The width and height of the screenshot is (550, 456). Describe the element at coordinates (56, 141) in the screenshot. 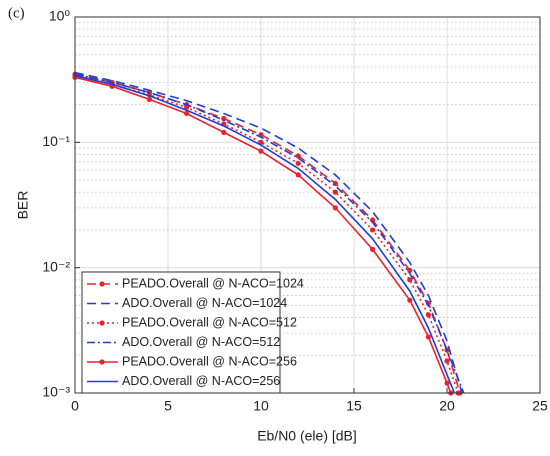

I see `y-tick-label: 10⁻¹` at that location.